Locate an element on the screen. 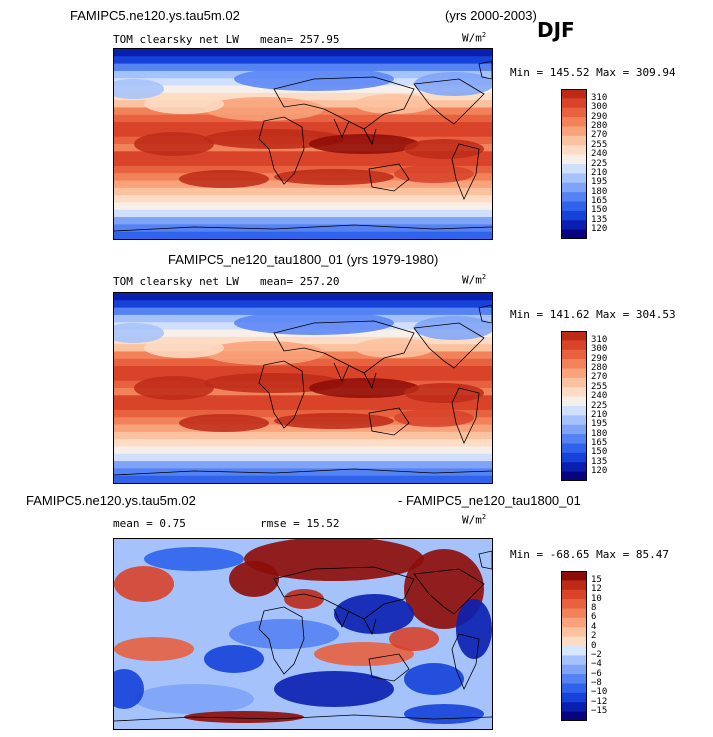 The width and height of the screenshot is (713, 737). panel3-map-svg is located at coordinates (303, 634).